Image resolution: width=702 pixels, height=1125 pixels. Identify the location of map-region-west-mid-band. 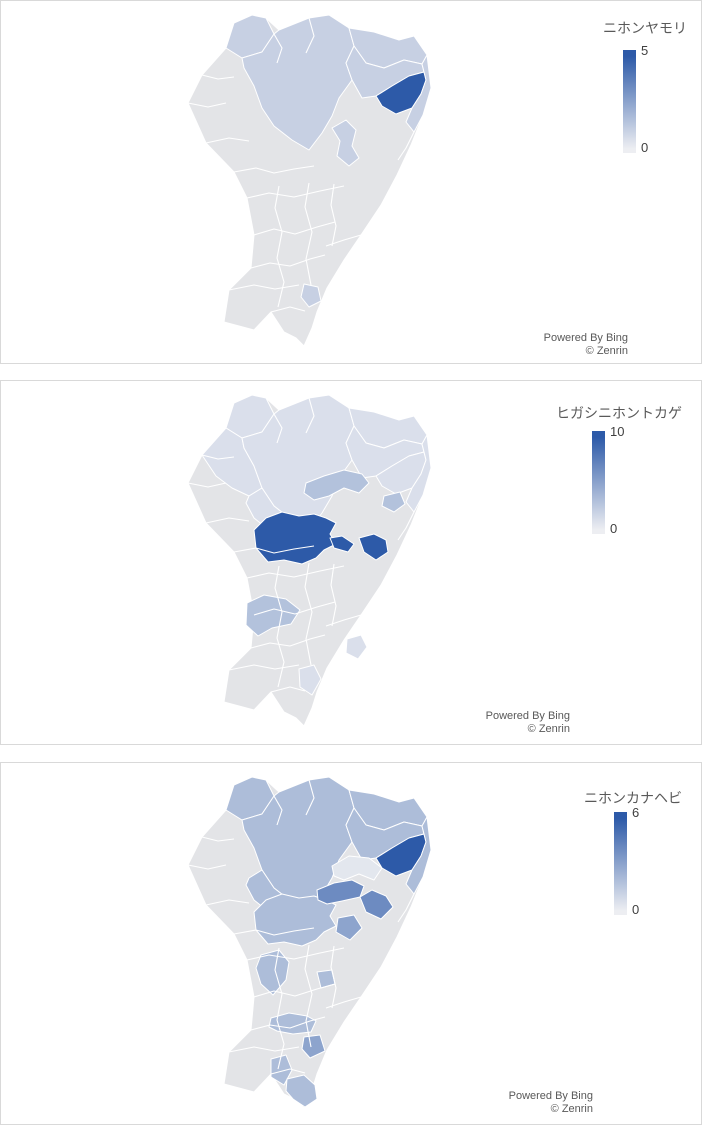
(273, 615).